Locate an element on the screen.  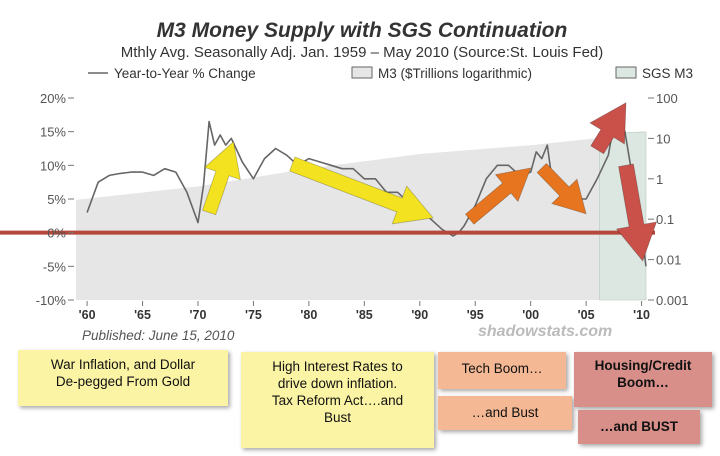
note-line: drive down inflation. is located at coordinates (337, 383).